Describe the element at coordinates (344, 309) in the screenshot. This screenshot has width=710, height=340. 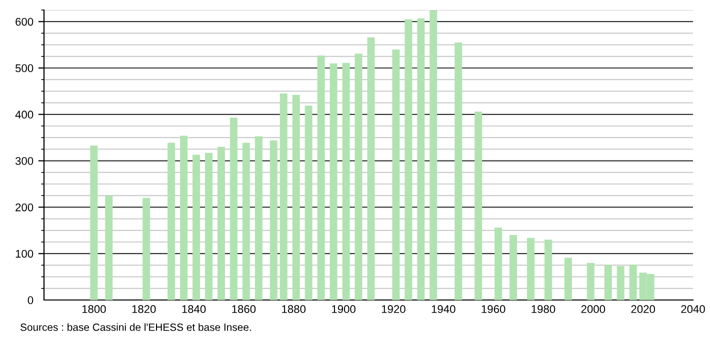
I see `x-tick-label: 1900` at that location.